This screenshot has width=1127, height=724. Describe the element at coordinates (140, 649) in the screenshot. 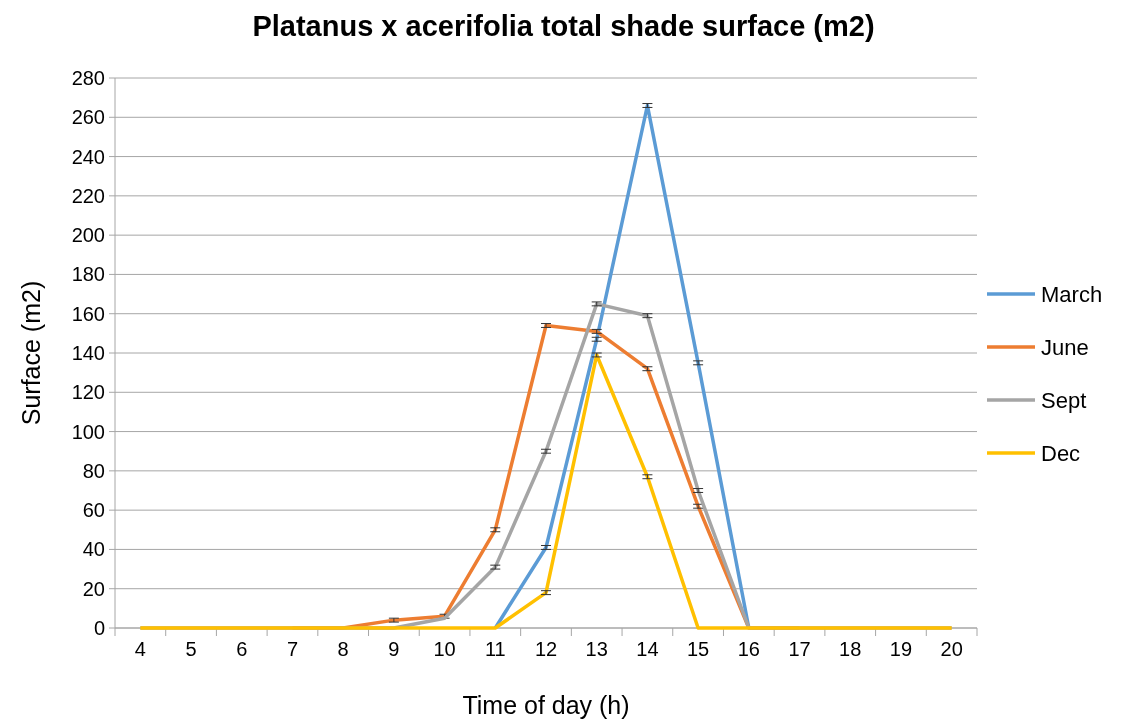

I see `x-tick-label: 4` at that location.